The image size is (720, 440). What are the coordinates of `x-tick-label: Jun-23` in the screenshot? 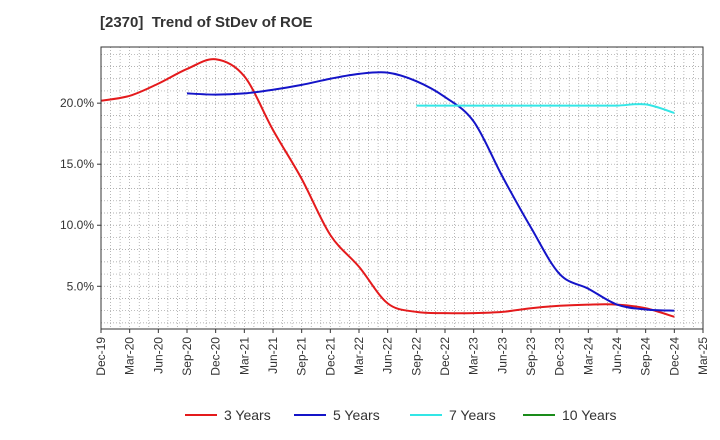 It's located at (502, 355).